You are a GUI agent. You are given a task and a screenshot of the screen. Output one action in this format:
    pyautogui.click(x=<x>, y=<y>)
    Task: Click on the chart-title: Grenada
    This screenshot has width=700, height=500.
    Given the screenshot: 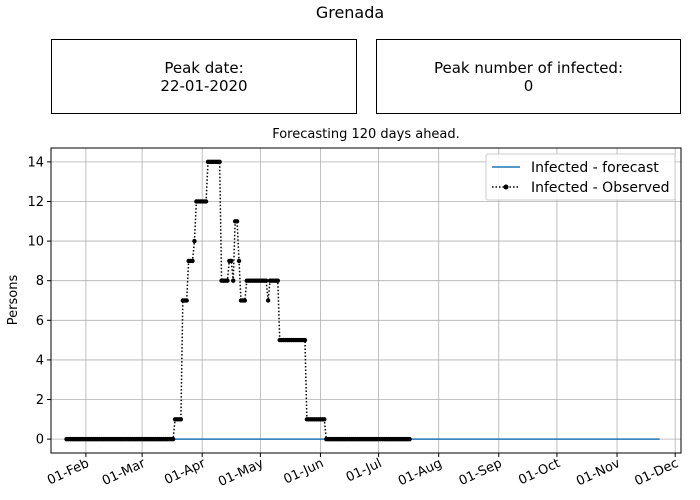 What is the action you would take?
    pyautogui.click(x=350, y=12)
    